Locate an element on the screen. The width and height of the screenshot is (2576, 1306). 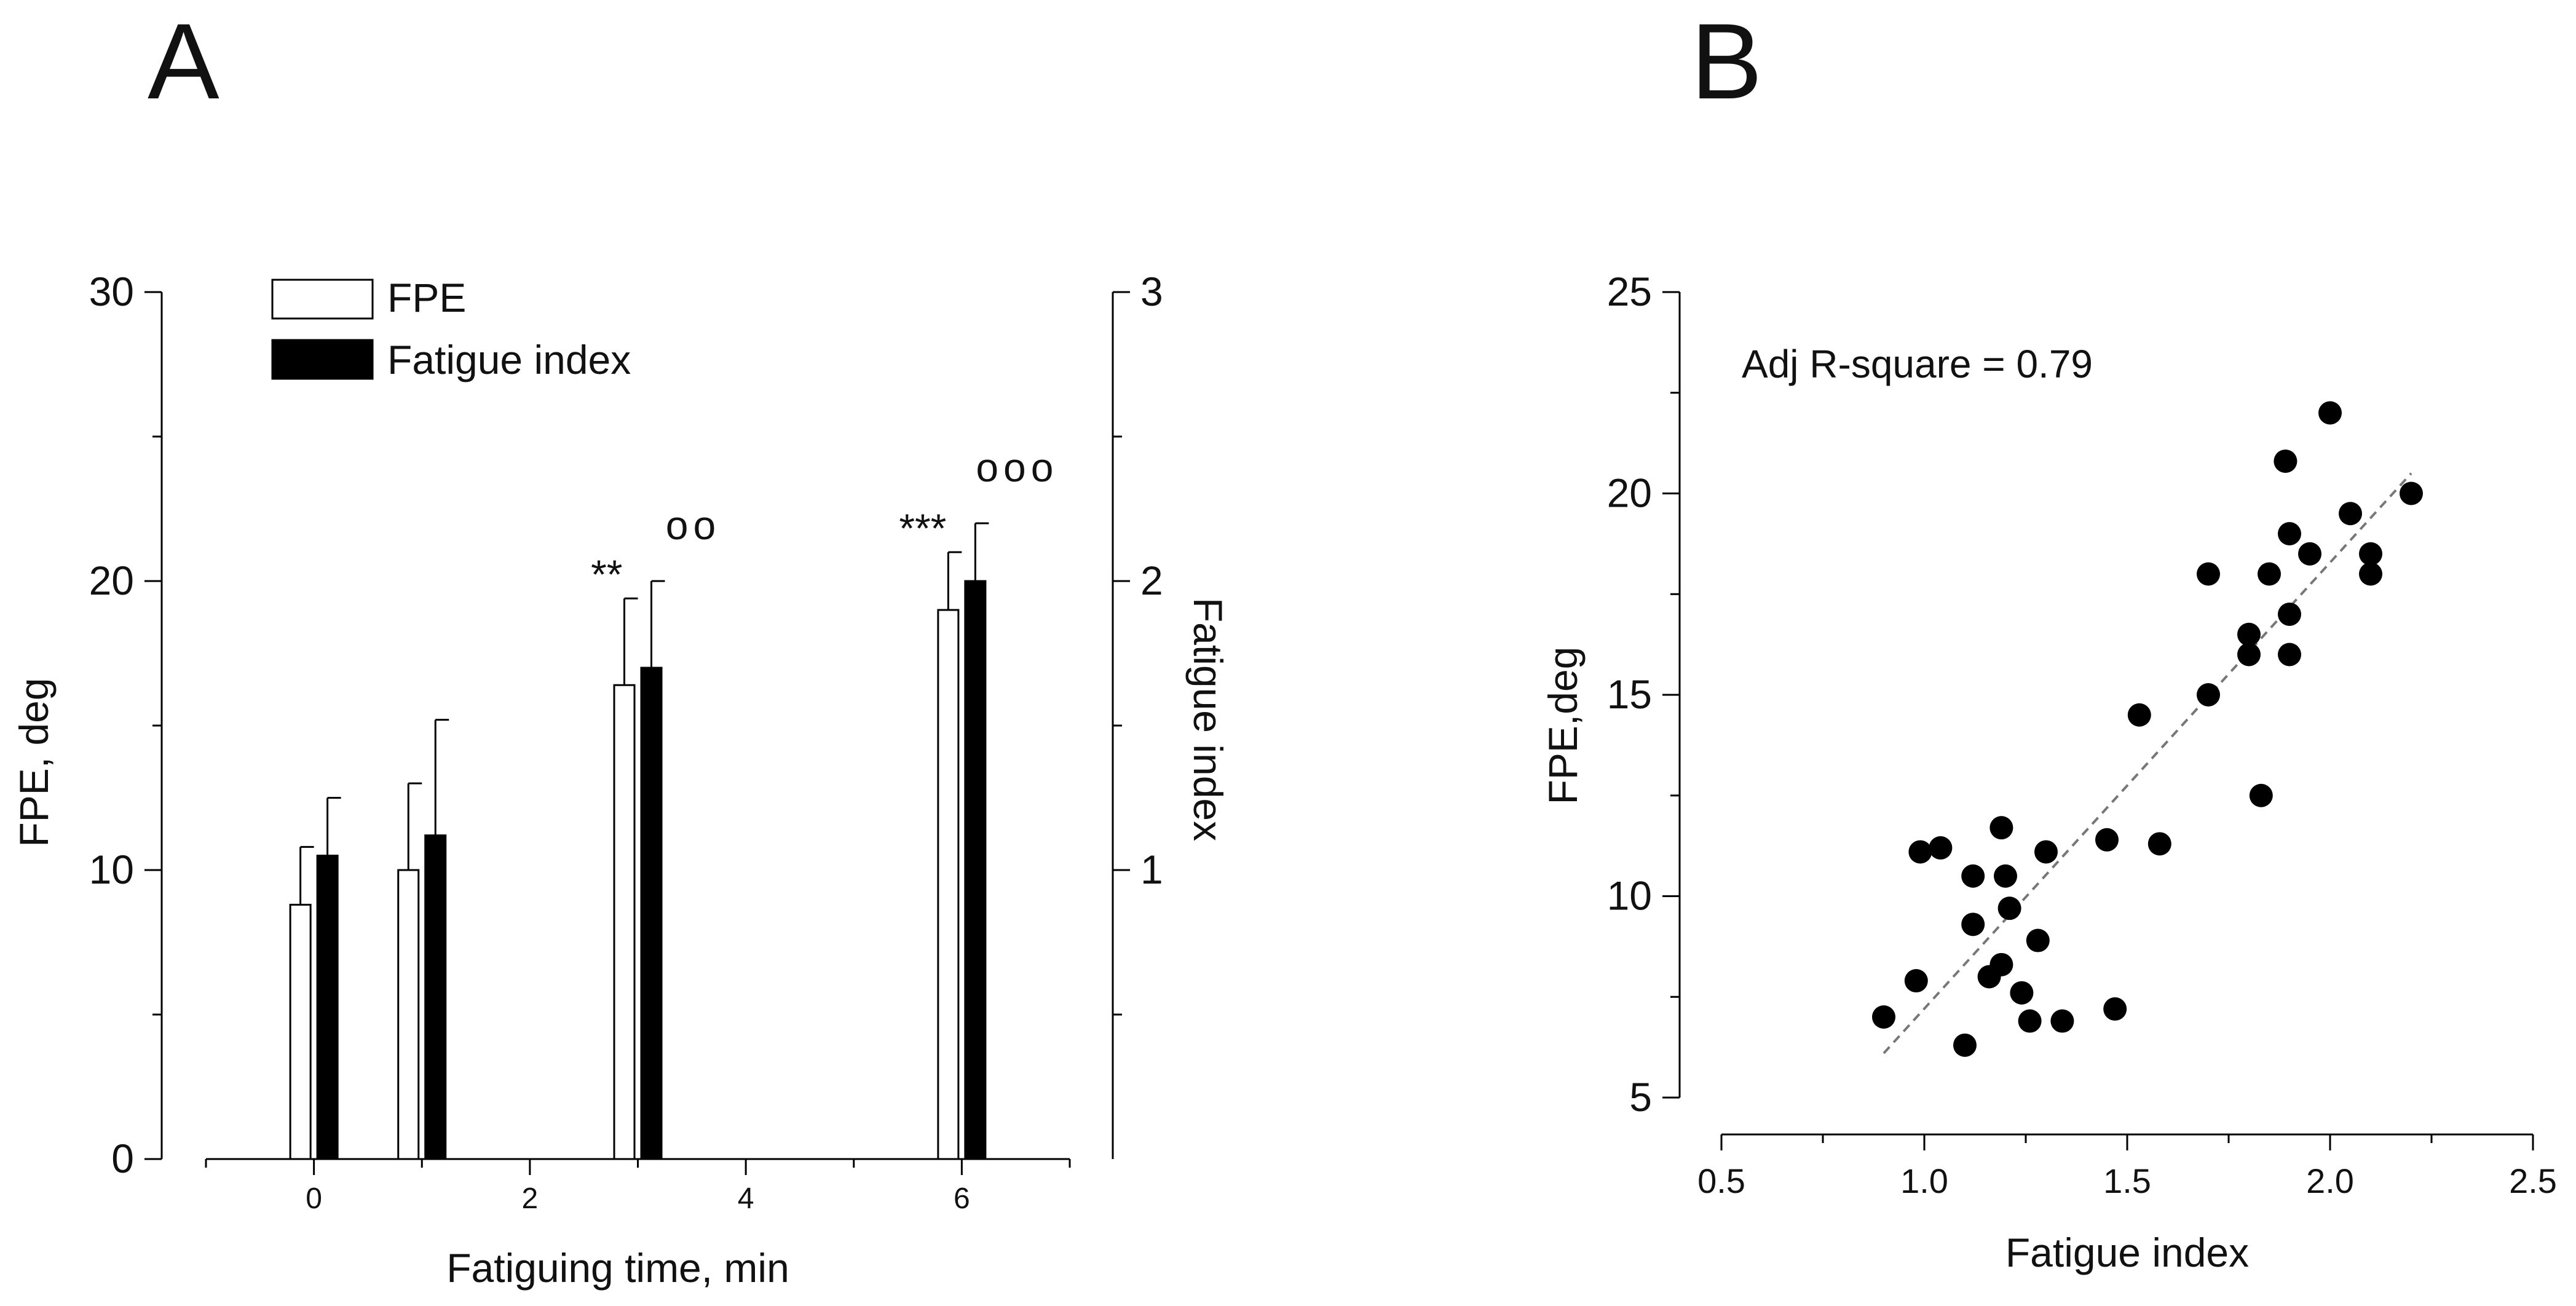
panel-a-ylabel: FPE, deg is located at coordinates (34, 762).